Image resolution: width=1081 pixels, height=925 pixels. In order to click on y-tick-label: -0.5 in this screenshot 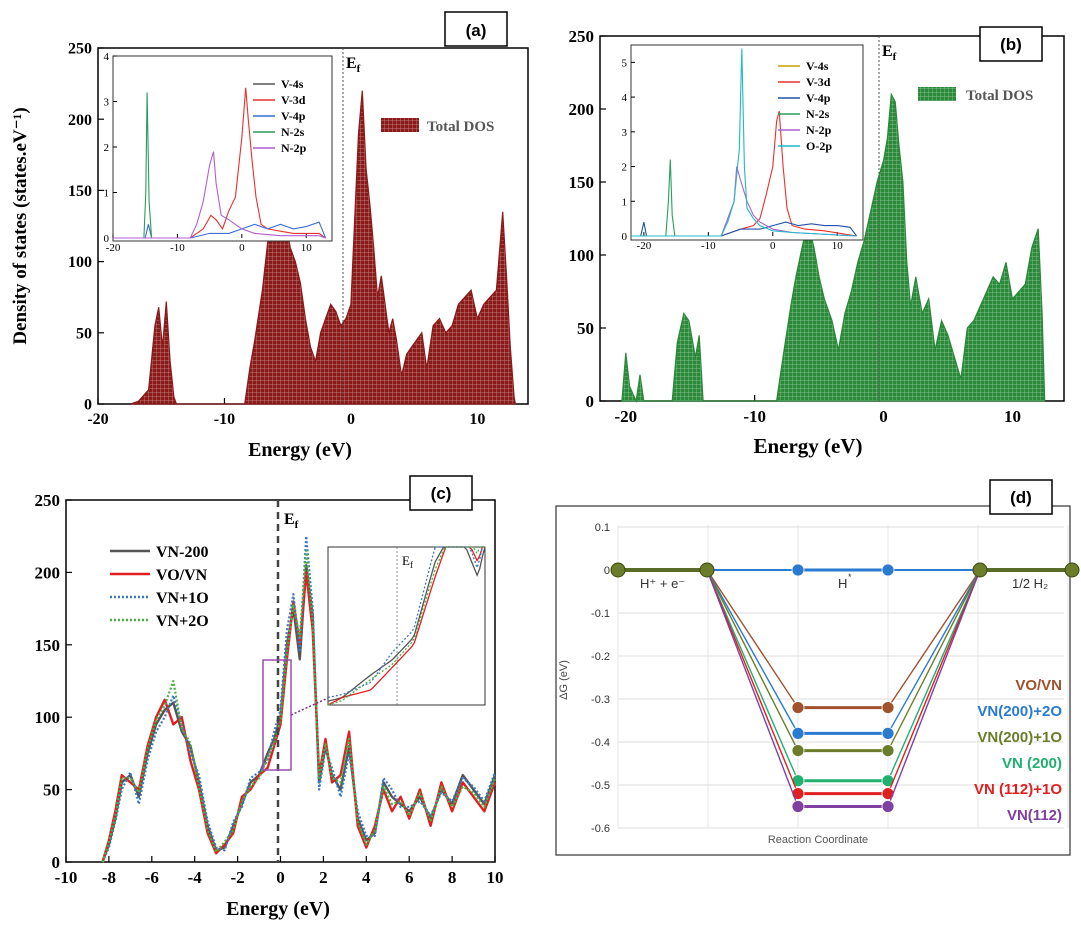, I will do `click(600, 786)`.